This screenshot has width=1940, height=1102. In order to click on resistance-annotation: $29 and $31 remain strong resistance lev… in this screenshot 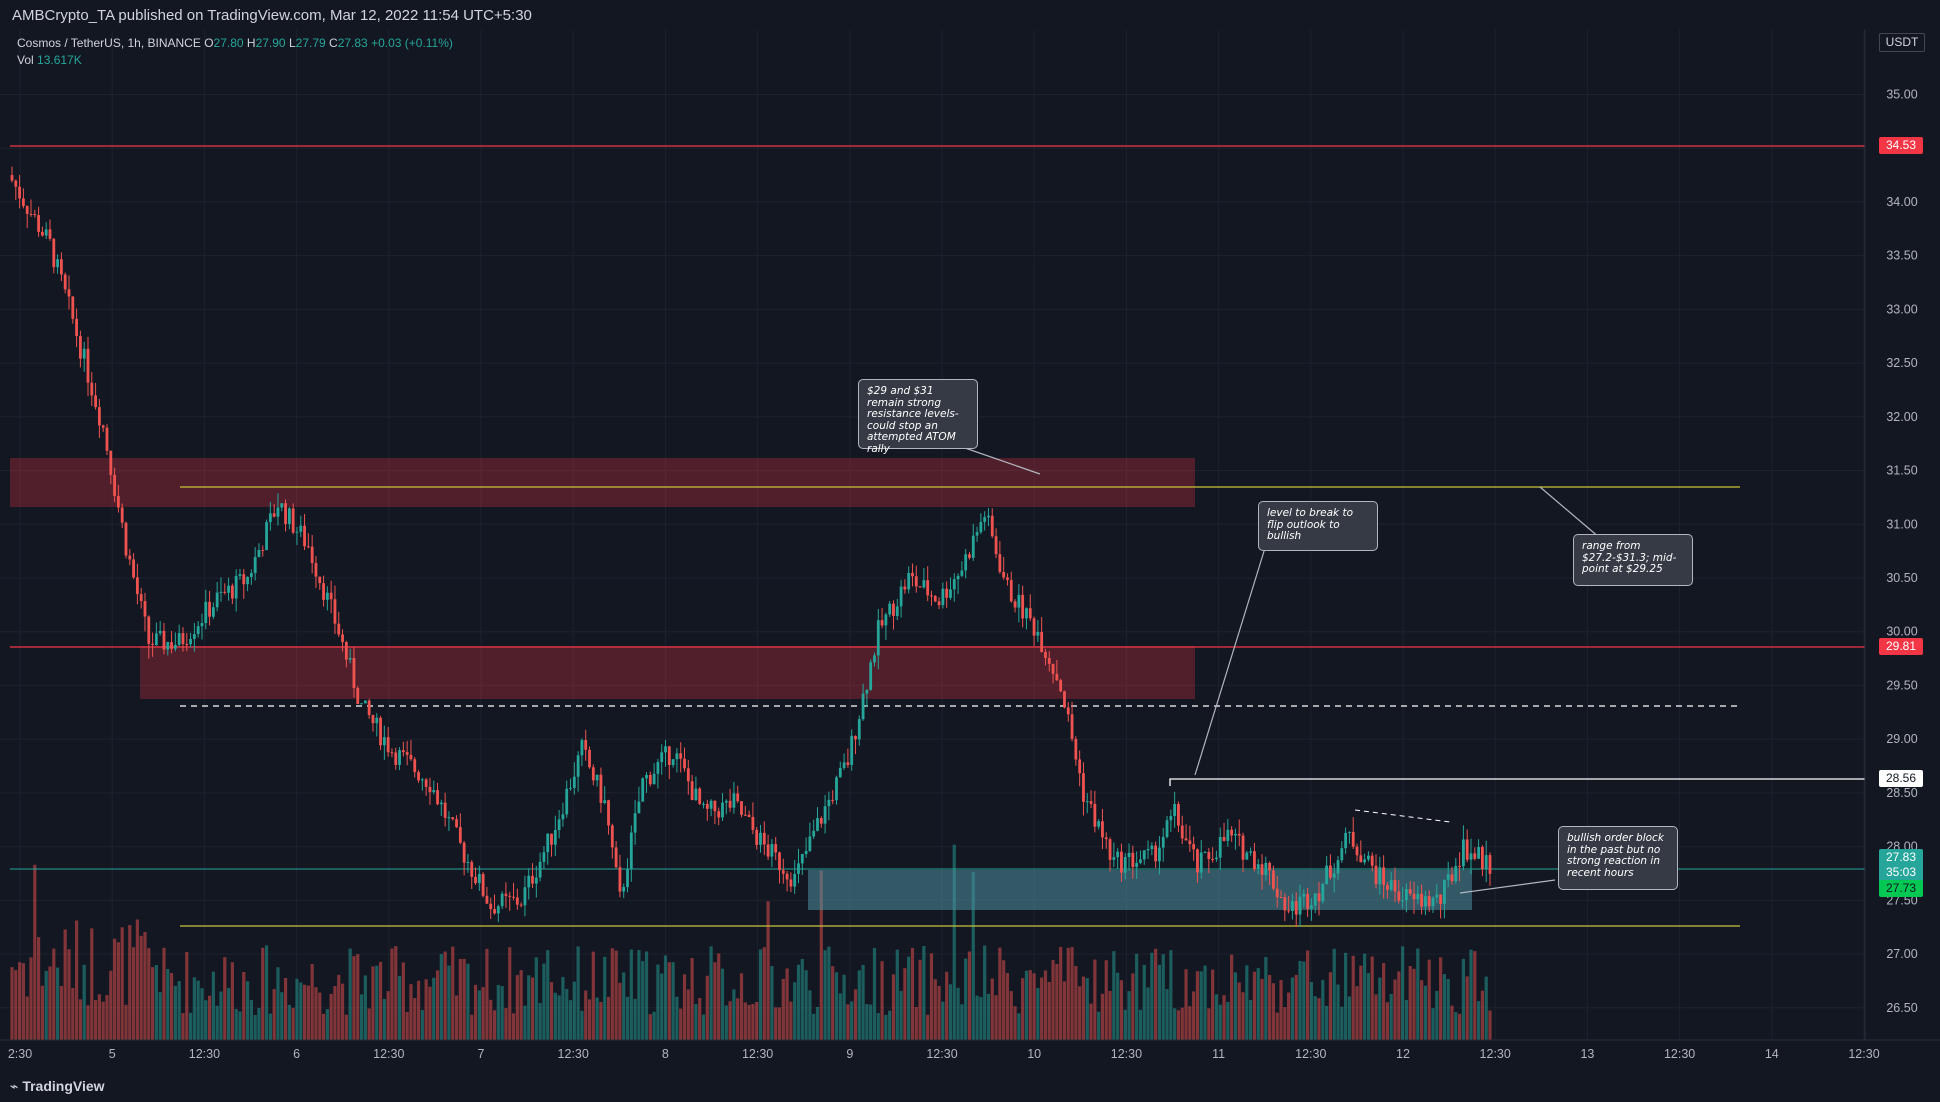, I will do `click(918, 416)`.